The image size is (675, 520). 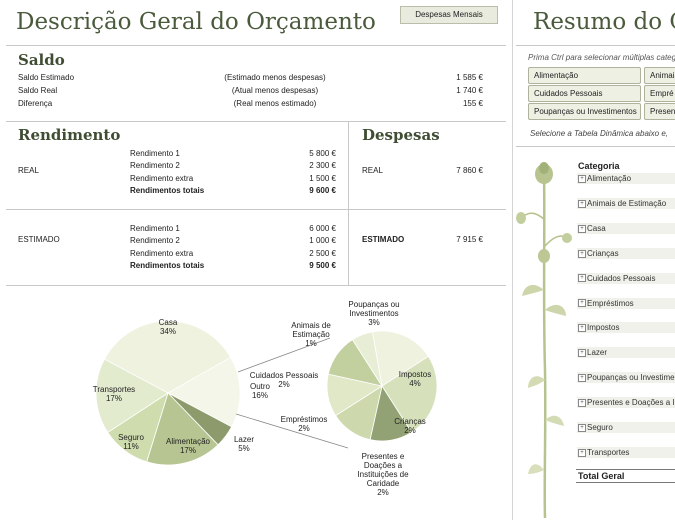 What do you see at coordinates (603, 328) in the screenshot?
I see `category-label: Impostos` at bounding box center [603, 328].